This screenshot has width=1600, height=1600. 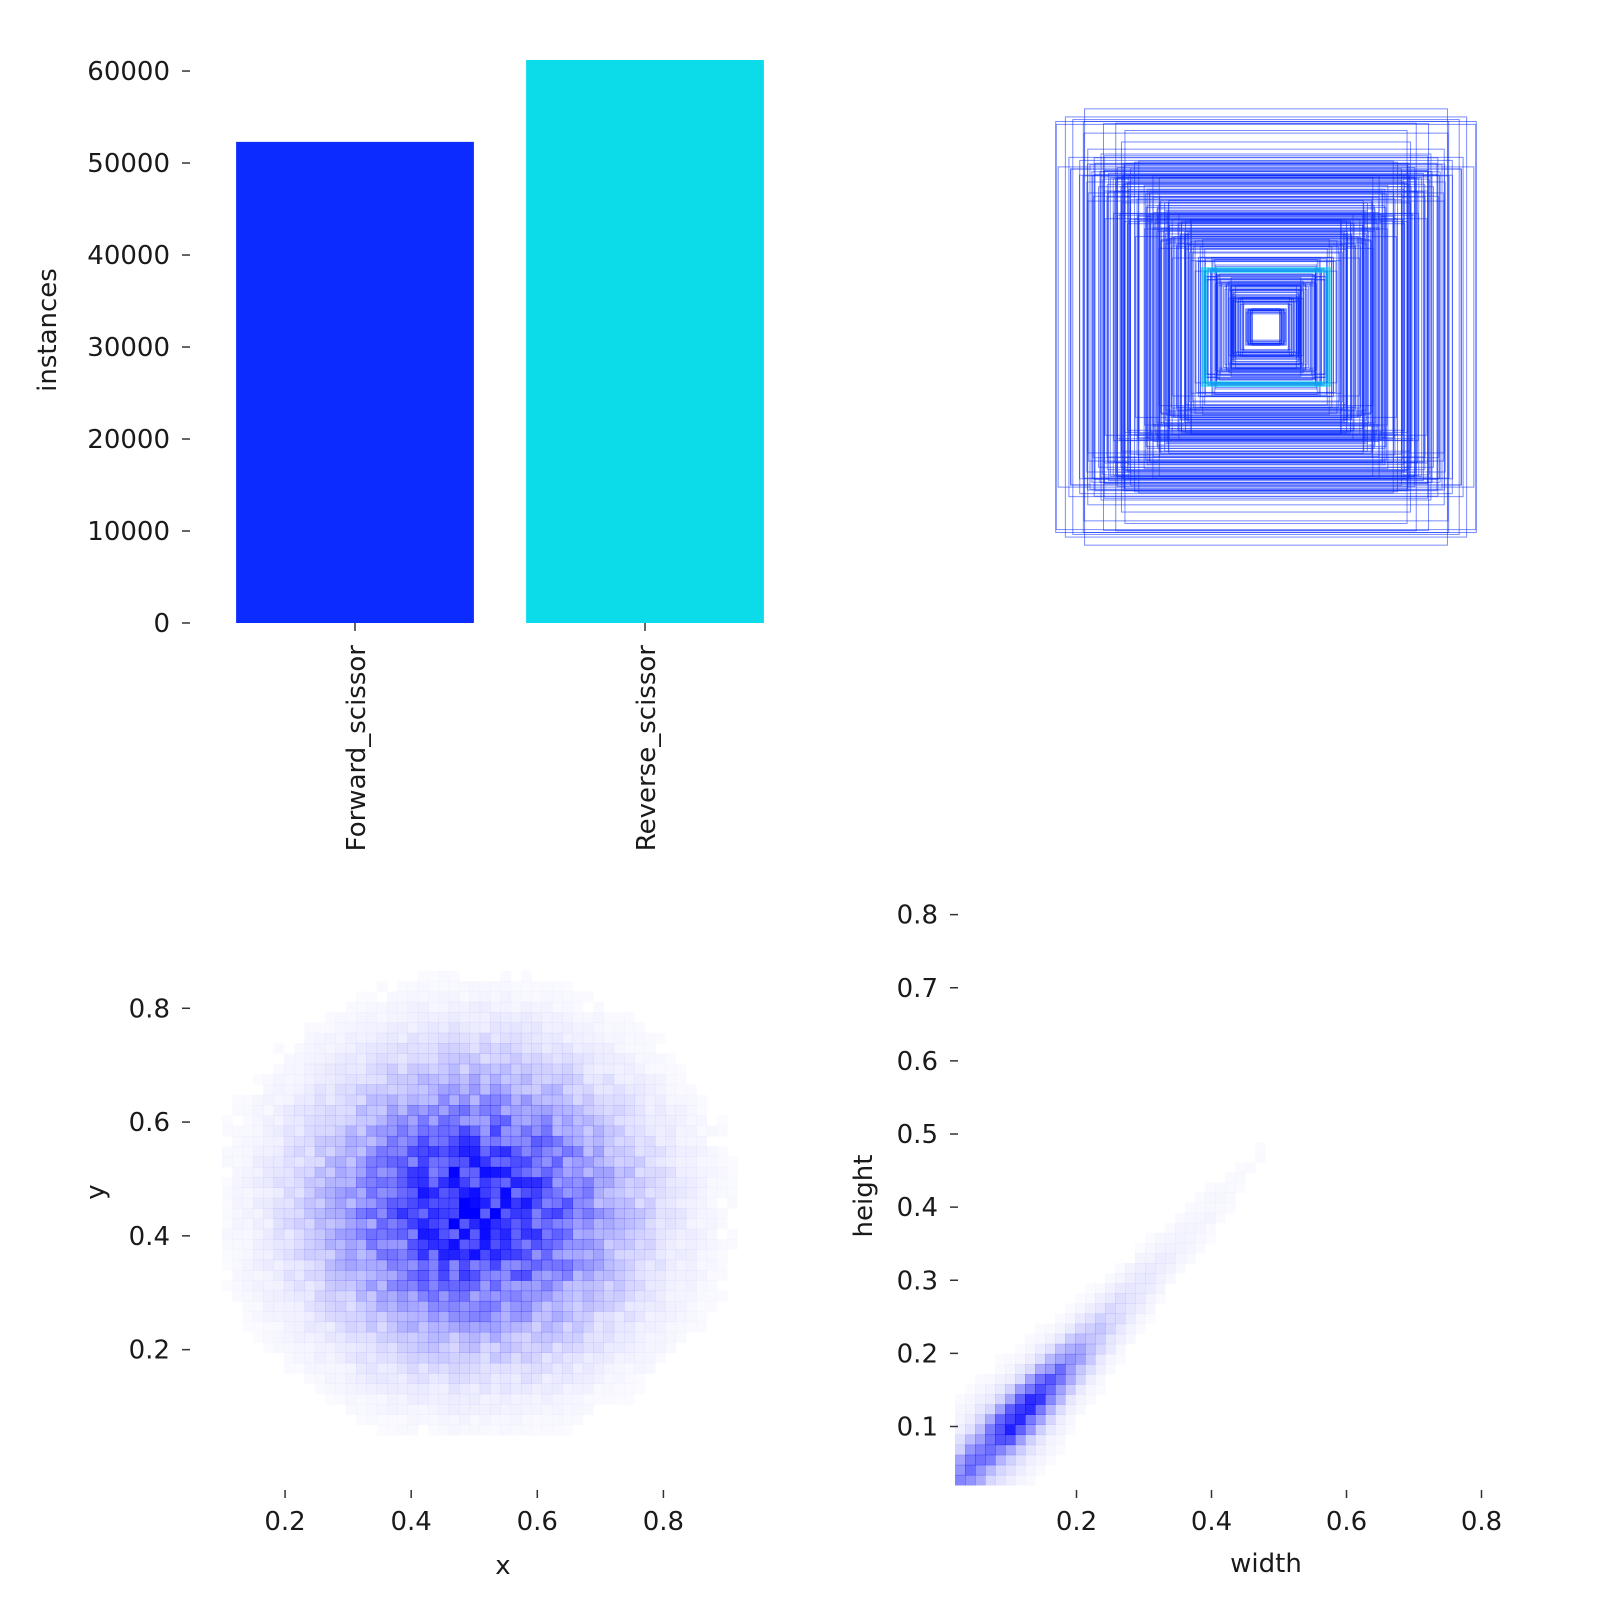 I want to click on bbox-outline, so click(x=1266, y=327).